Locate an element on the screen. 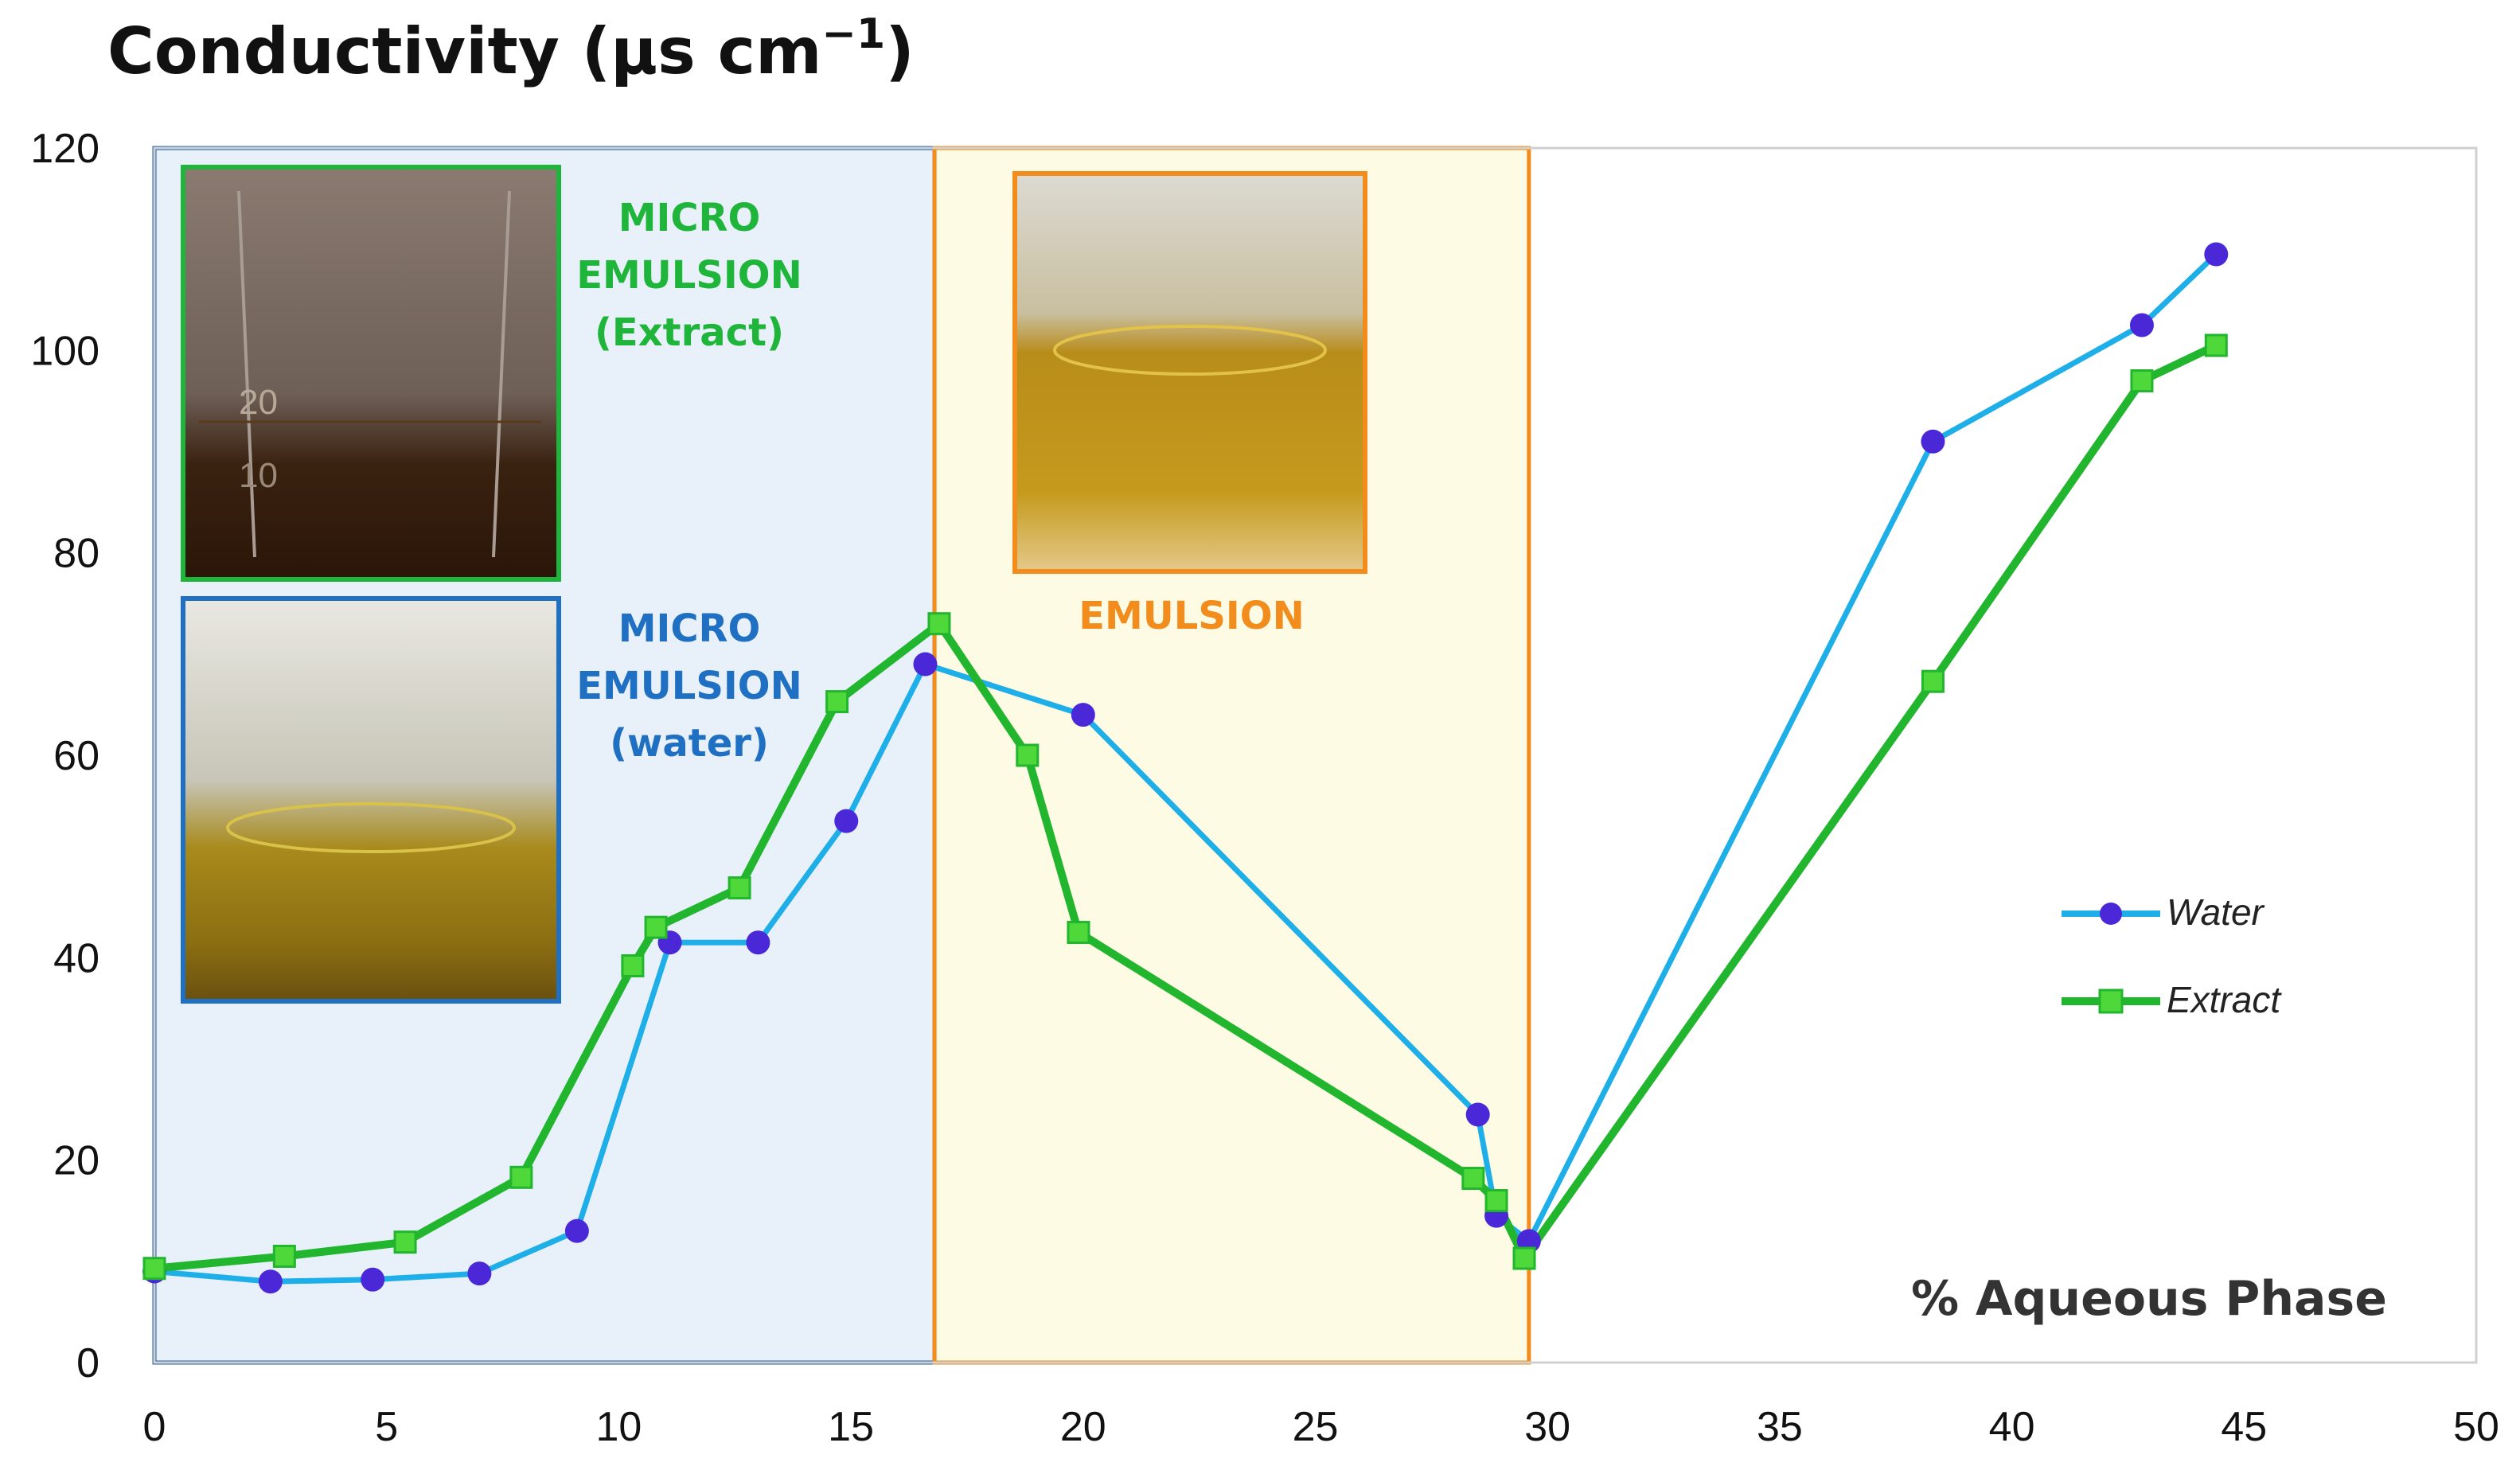 This screenshot has height=1470, width=2520. legend-extract-label: Extract is located at coordinates (2224, 999).